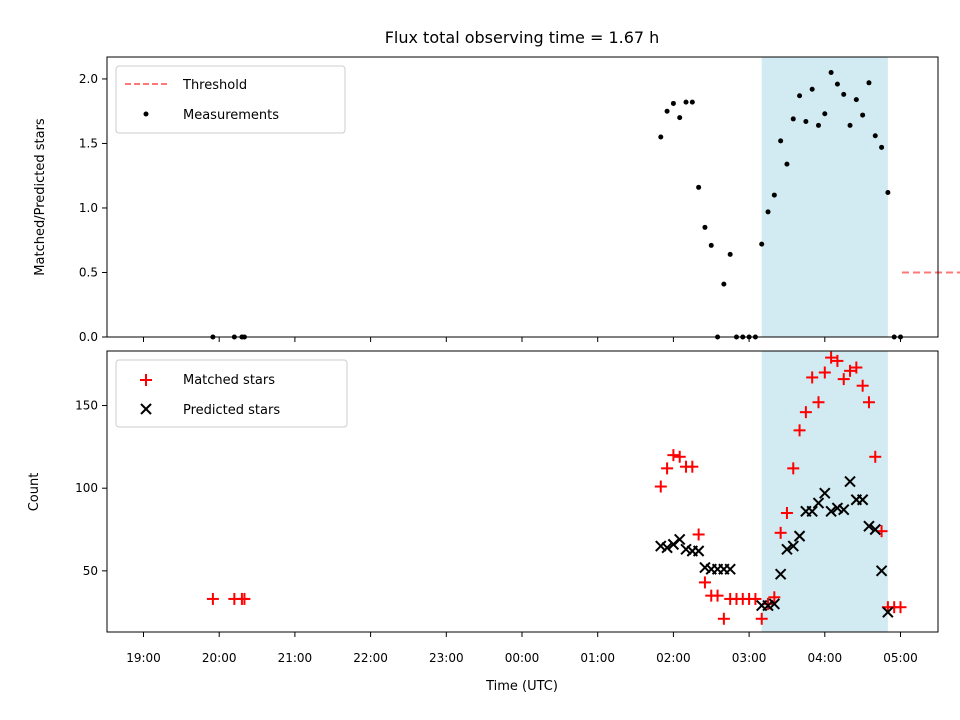 The height and width of the screenshot is (720, 960). Describe the element at coordinates (673, 658) in the screenshot. I see `x-tick-label: 02:00` at that location.